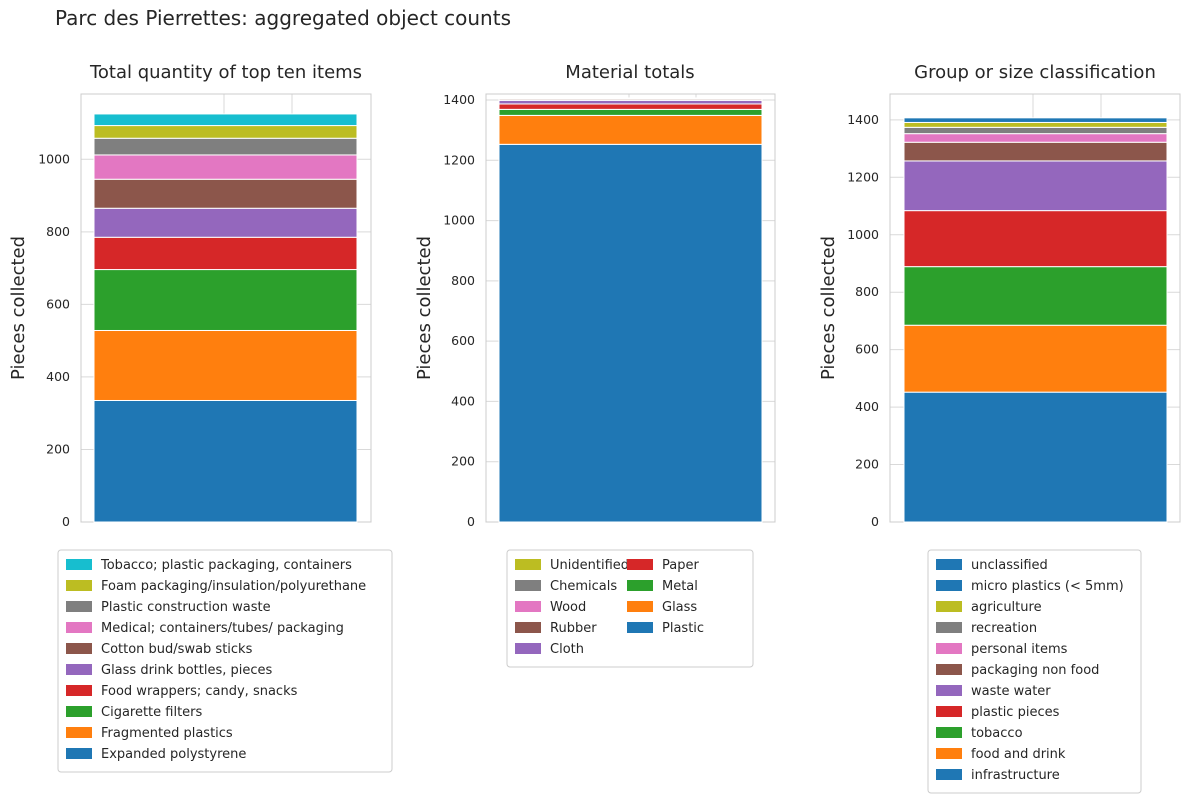  Describe the element at coordinates (683, 628) in the screenshot. I see `legend-label: Plastic` at that location.